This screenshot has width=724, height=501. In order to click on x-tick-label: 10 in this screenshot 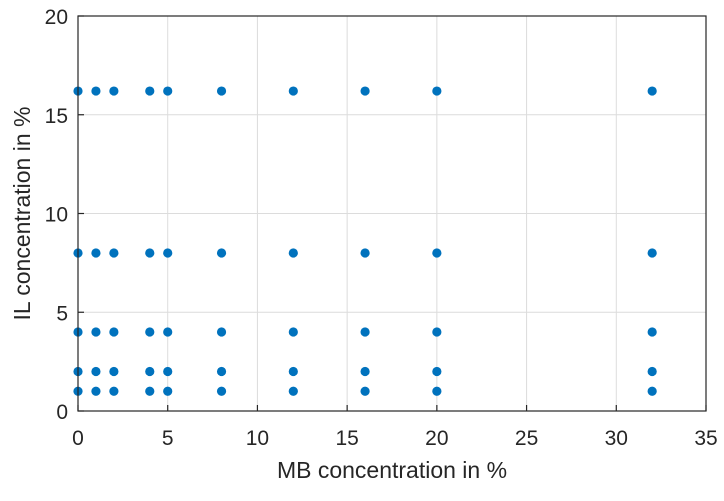, I will do `click(257, 438)`.